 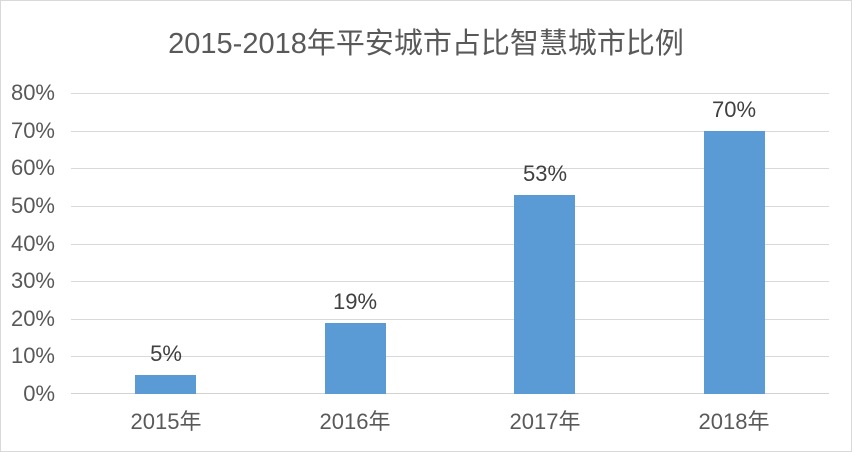 I want to click on bar-2018年, so click(x=734, y=262).